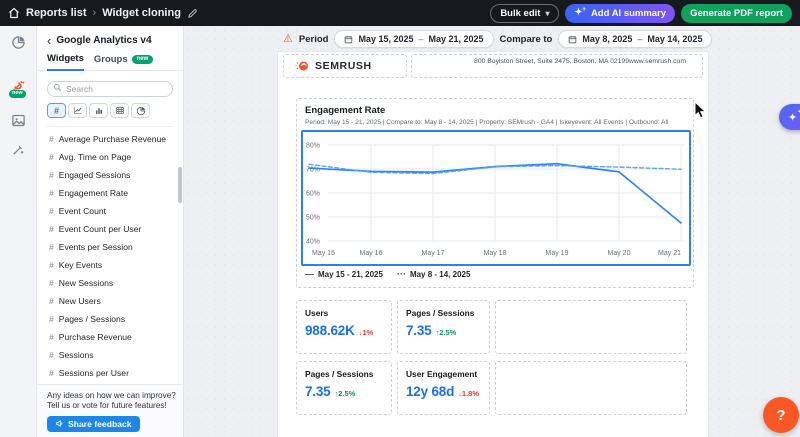 The width and height of the screenshot is (800, 437). What do you see at coordinates (110, 247) in the screenshot?
I see `widget-list-item: # Events per Session` at bounding box center [110, 247].